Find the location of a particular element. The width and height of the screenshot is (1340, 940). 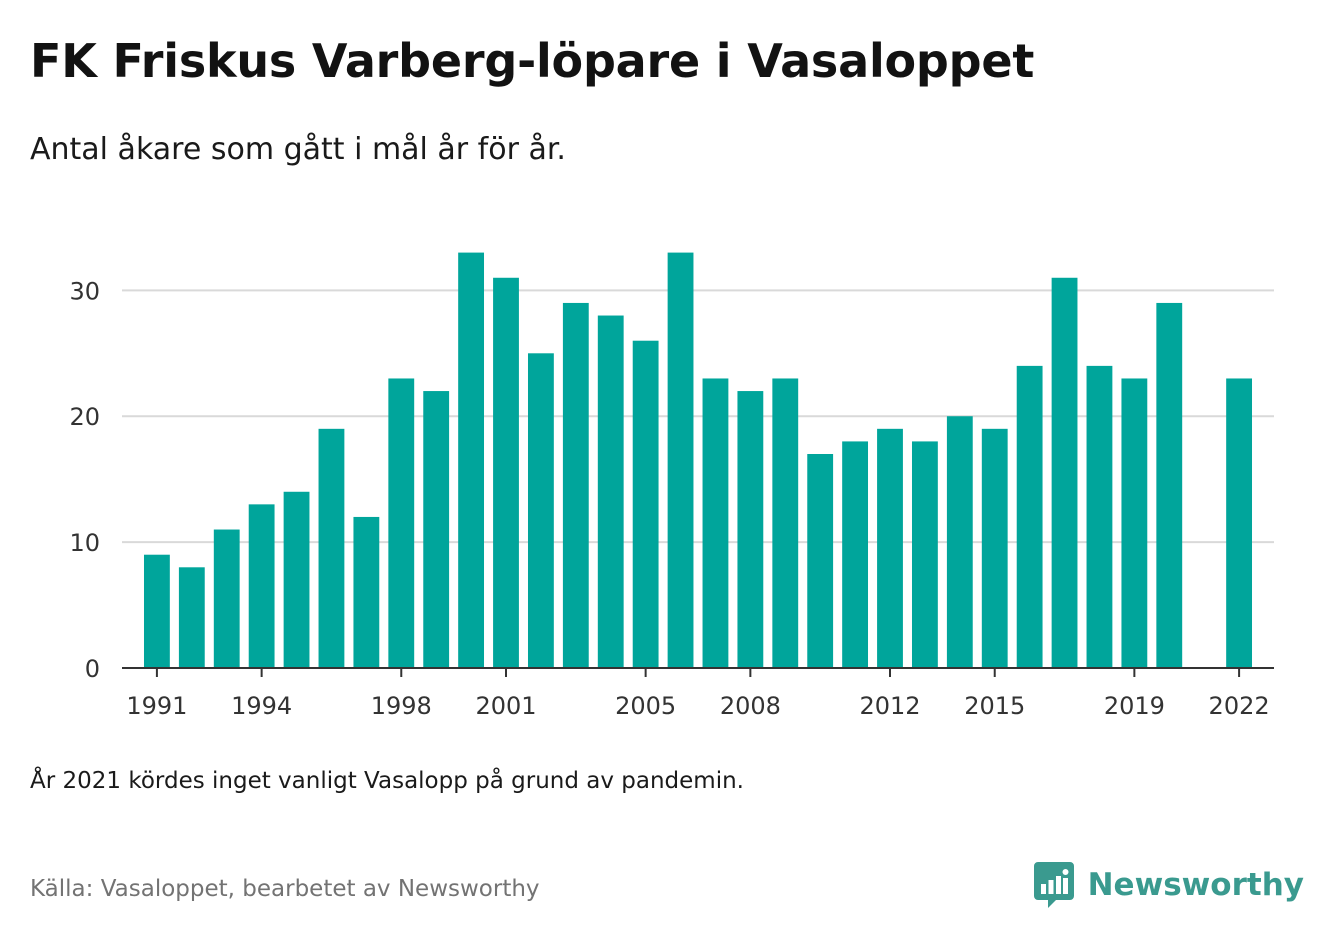

x-tick-label: 2022 is located at coordinates (1239, 706).